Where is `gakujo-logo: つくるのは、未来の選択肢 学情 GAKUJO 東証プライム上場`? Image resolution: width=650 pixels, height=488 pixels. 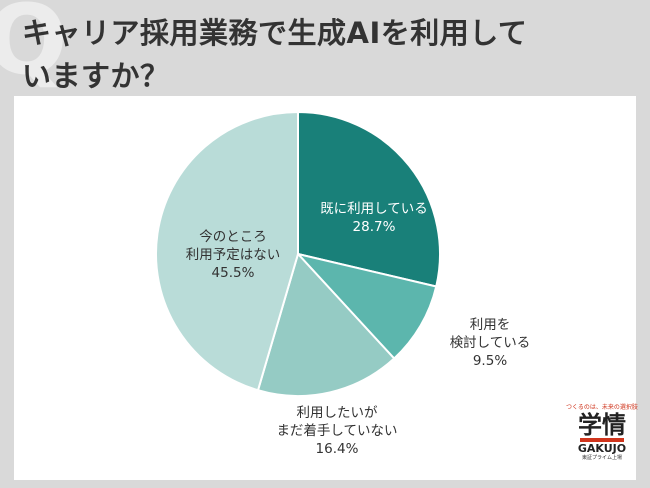 gakujo-logo: つくるのは、未来の選択肢 学情 GAKUJO 東証プライム上場 is located at coordinates (602, 442).